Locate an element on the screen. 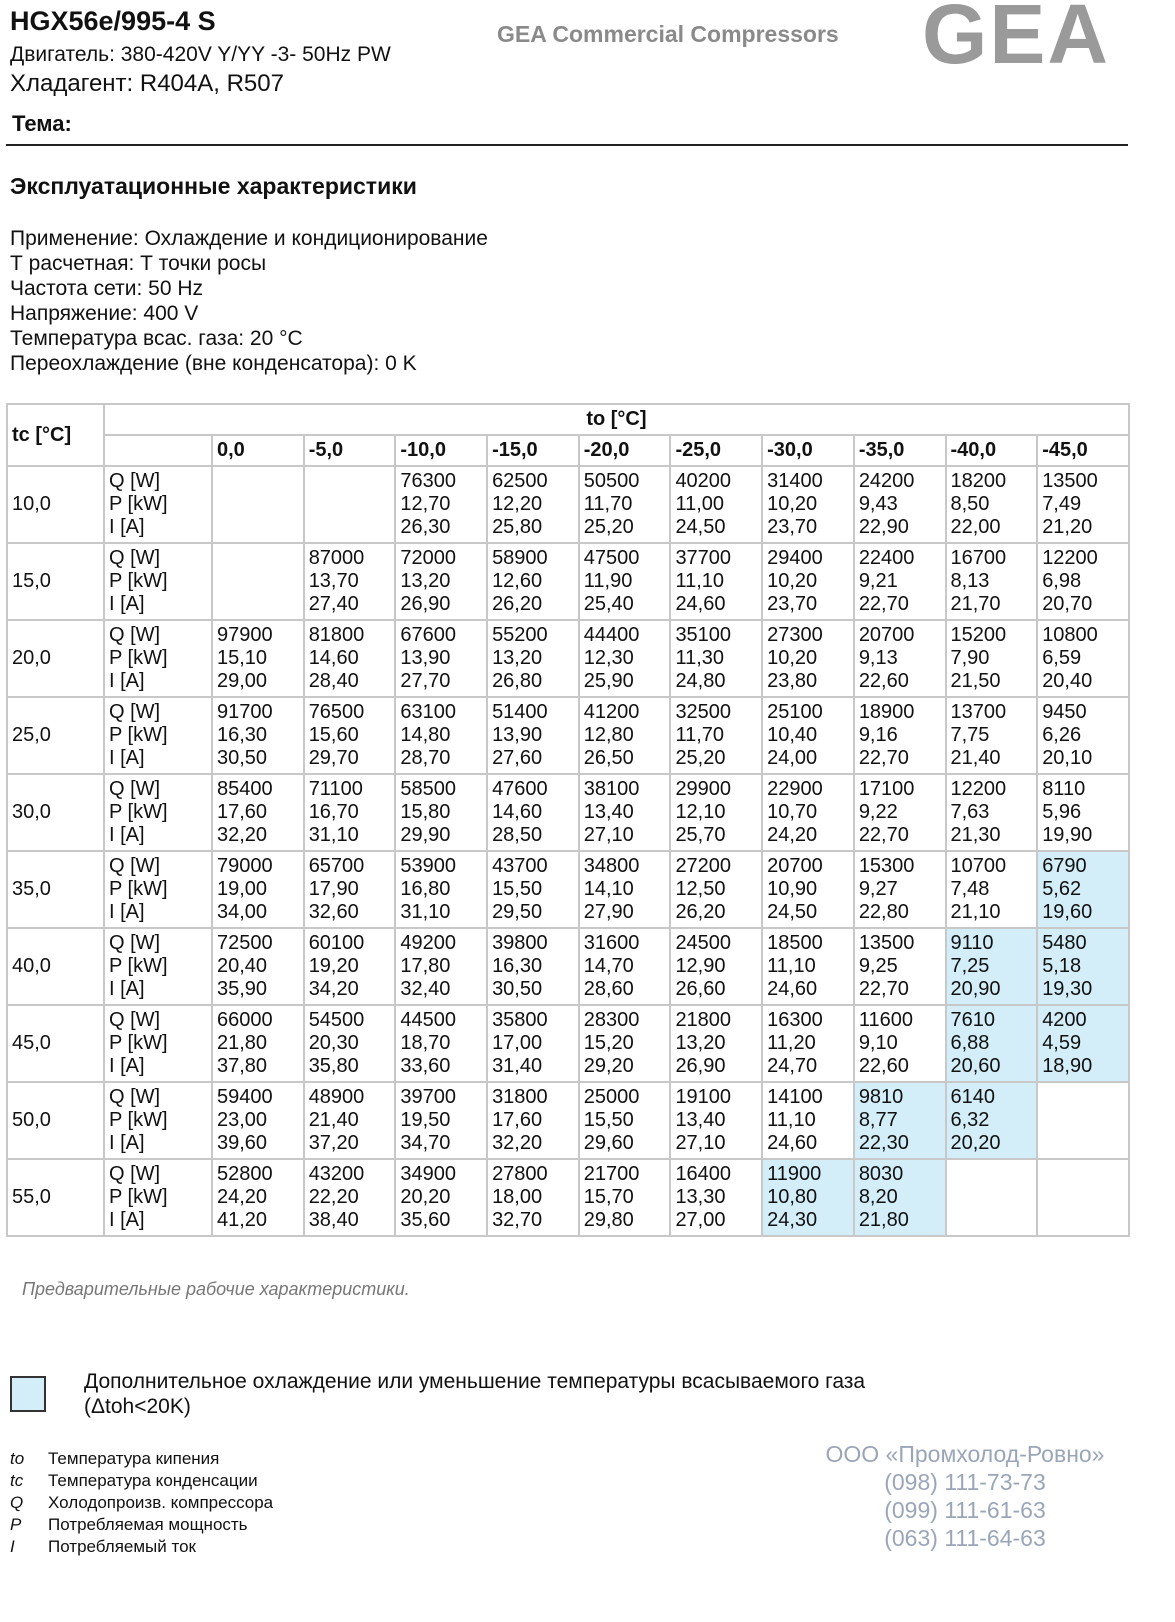 This screenshot has height=1622, width=1175. value: 72500 is located at coordinates (245, 943).